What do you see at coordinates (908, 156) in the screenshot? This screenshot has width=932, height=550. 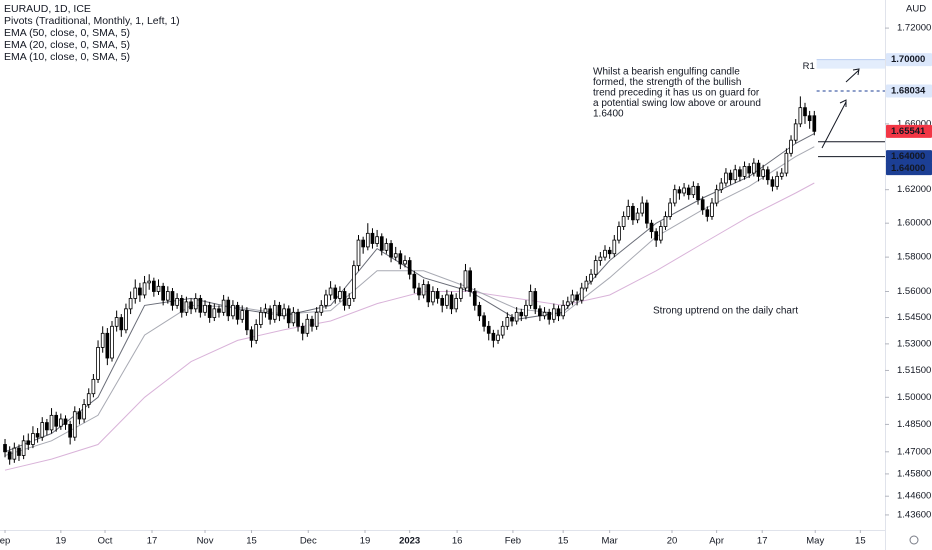 I see `price-label: 1.64000` at bounding box center [908, 156].